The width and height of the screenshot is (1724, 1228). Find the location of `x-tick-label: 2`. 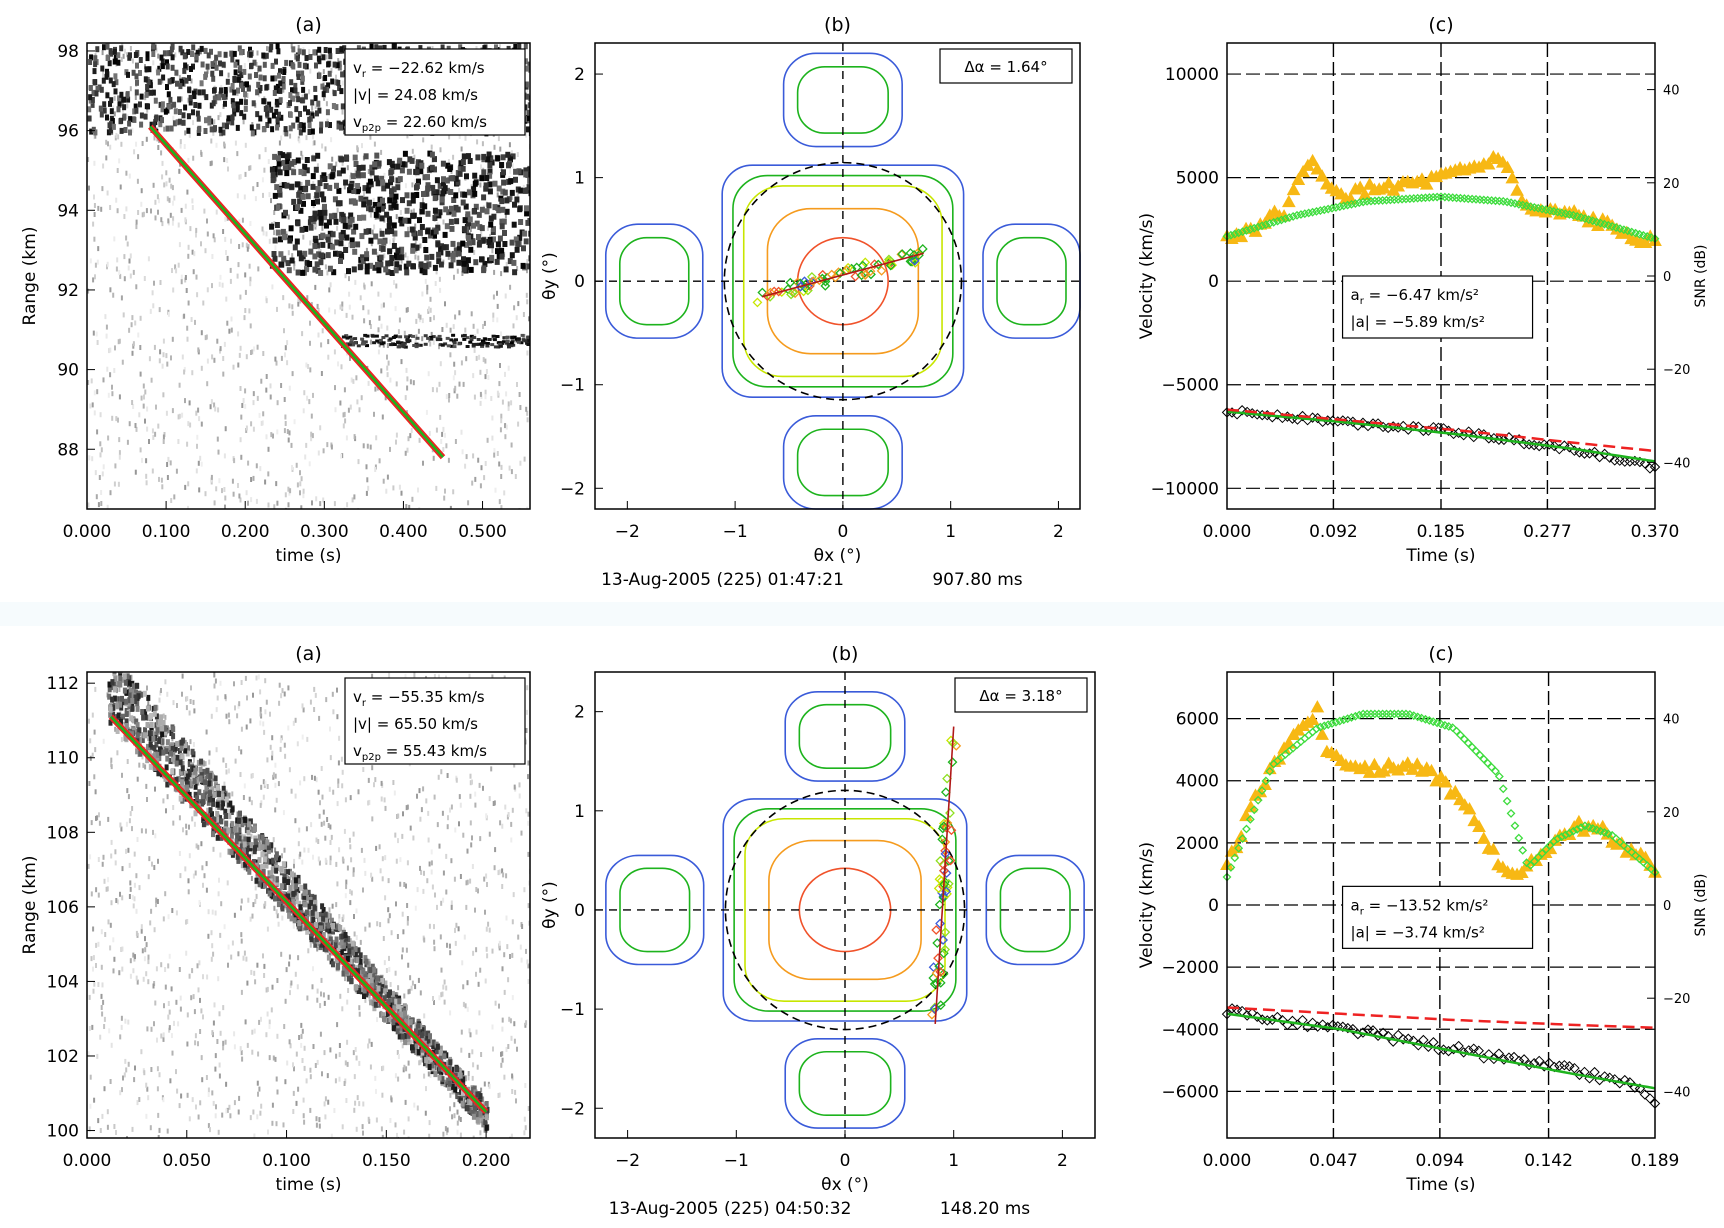

x-tick-label: 2 is located at coordinates (1058, 532).